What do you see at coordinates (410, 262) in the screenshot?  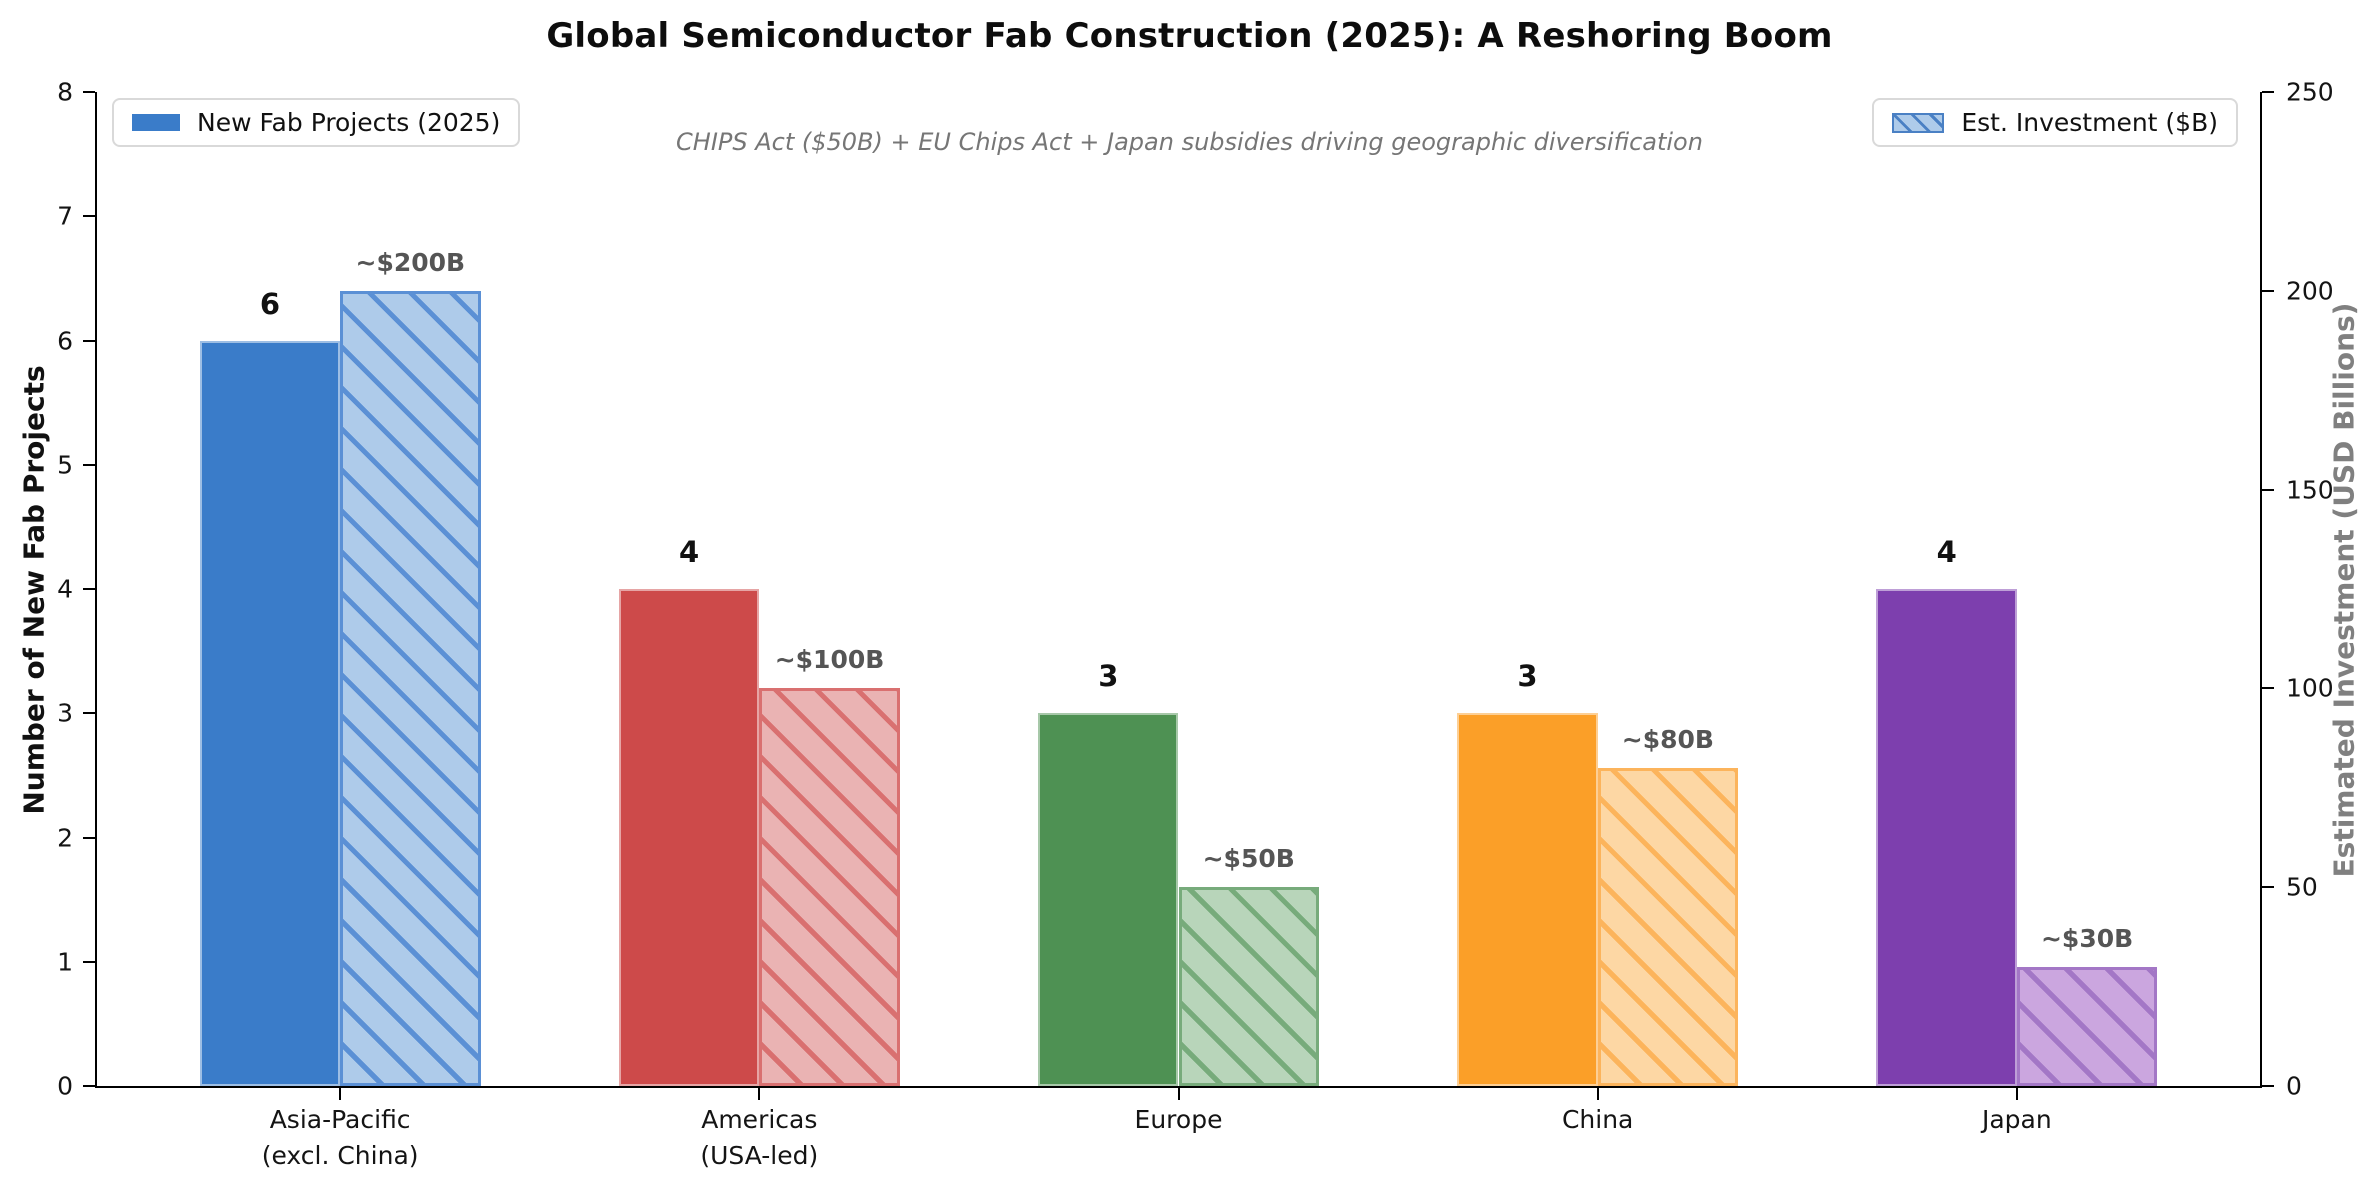 I see `bar-investment-value-label: ~$200B` at bounding box center [410, 262].